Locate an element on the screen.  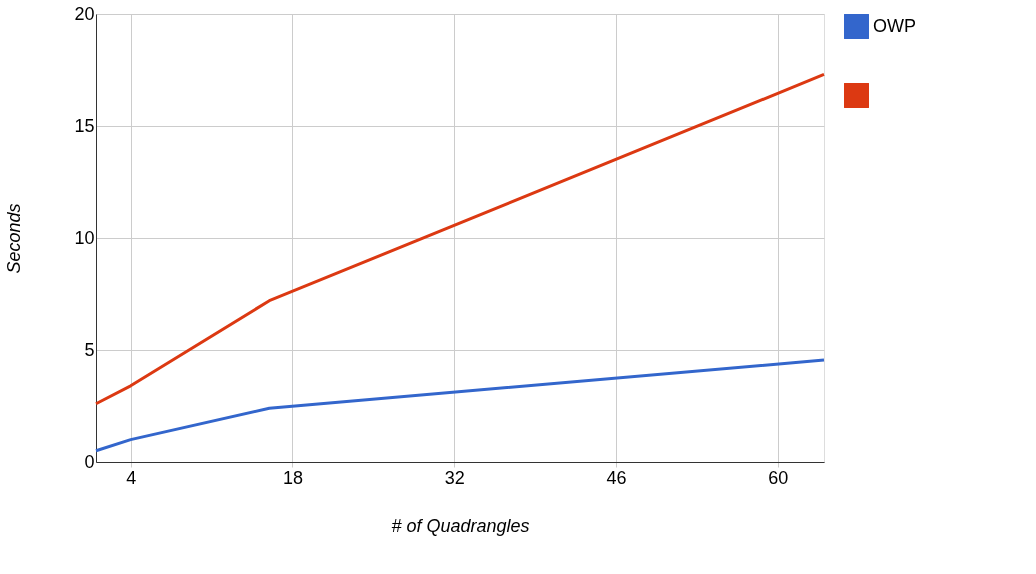
x-axis-title: # of Quadrangles is located at coordinates (460, 525).